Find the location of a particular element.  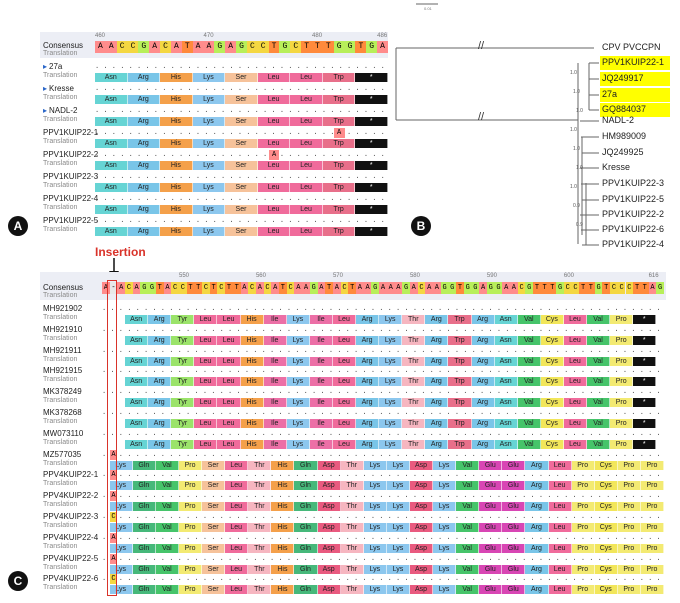

insertion-nucleotide: A is located at coordinates (113, 537).